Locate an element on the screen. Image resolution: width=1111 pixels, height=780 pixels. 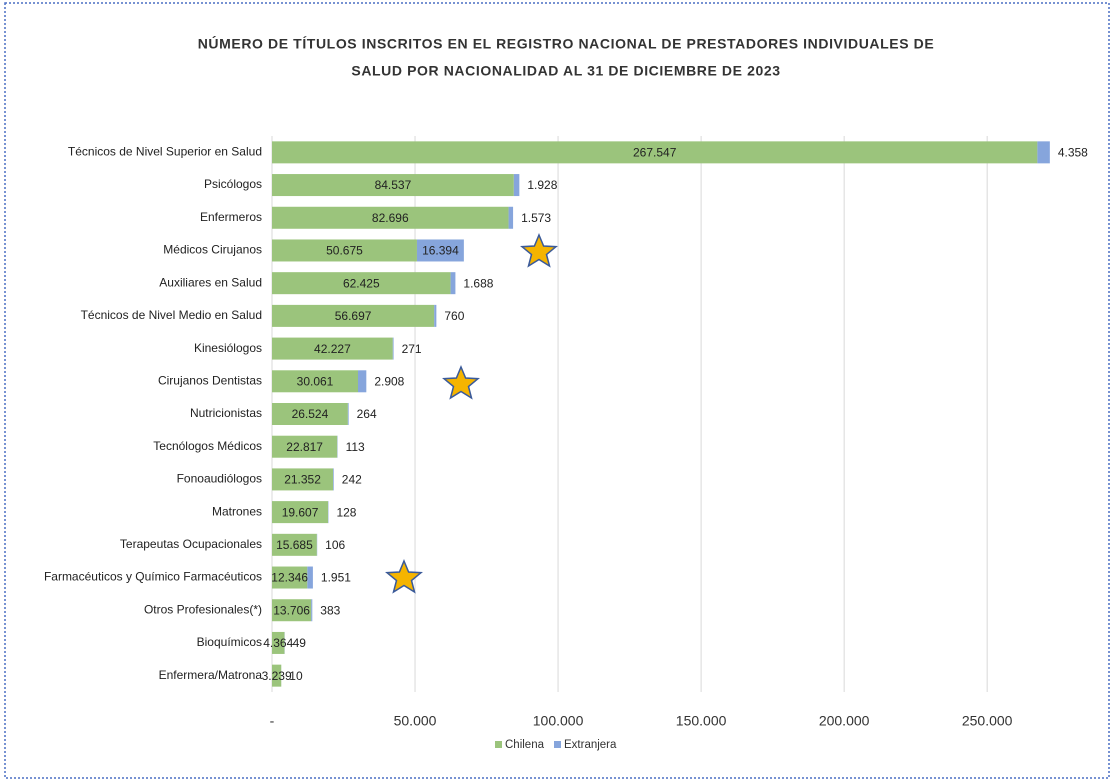
data-label: 4.358 is located at coordinates (1073, 153).